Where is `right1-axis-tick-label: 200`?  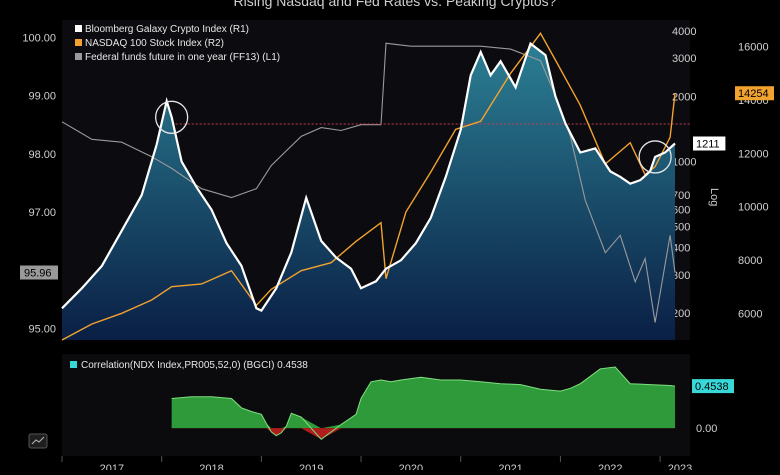 right1-axis-tick-label: 200 is located at coordinates (681, 314).